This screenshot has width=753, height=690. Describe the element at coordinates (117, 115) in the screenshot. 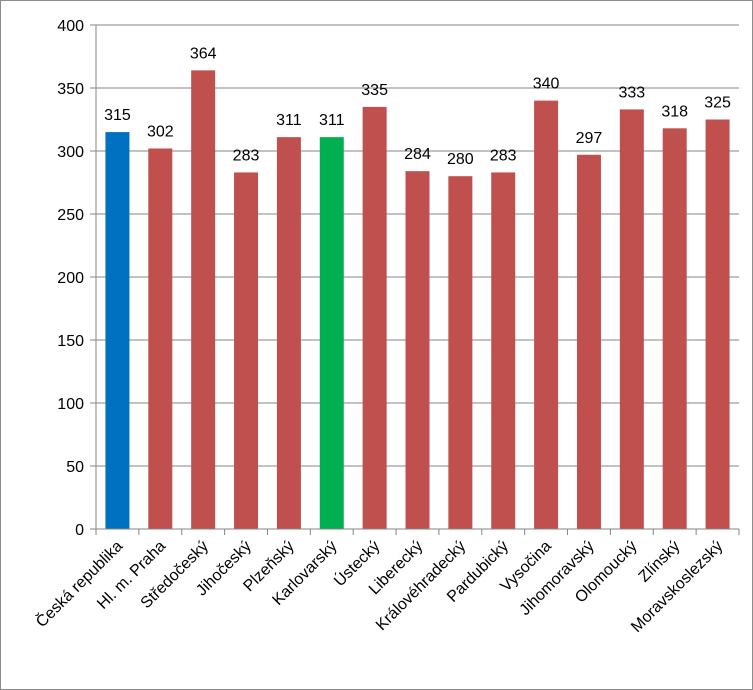

I see `data-label: 315` at that location.